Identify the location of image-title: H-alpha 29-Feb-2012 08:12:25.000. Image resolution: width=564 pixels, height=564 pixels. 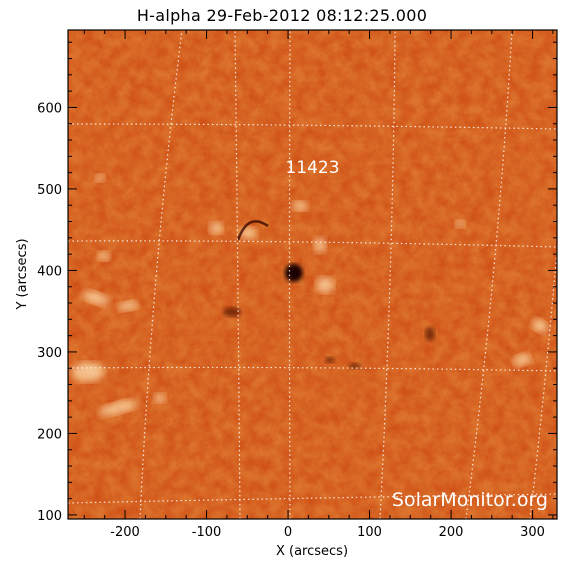
(282, 15).